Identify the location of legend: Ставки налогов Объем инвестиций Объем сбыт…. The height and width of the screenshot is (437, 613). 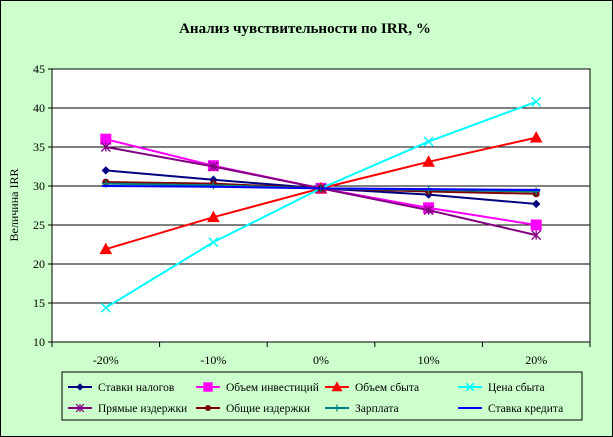
(322, 396).